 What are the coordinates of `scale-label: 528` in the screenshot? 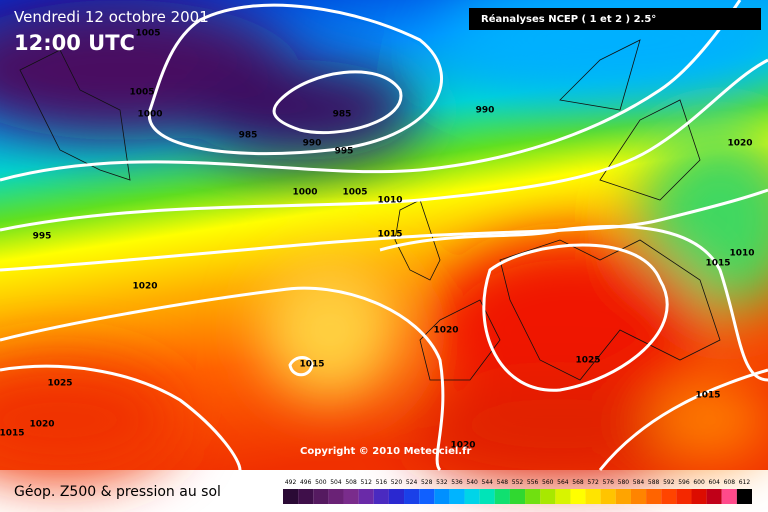 It's located at (427, 482).